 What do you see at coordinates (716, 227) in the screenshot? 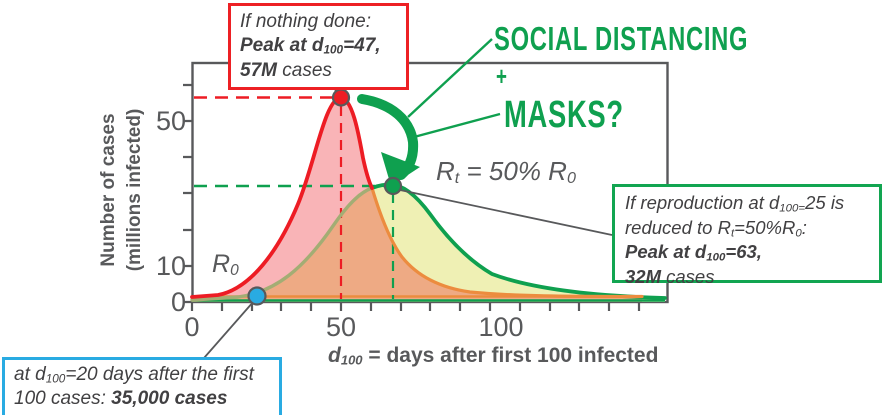
I see `callout-reduced-line2: reduced to Rt=50%R0:` at bounding box center [716, 227].